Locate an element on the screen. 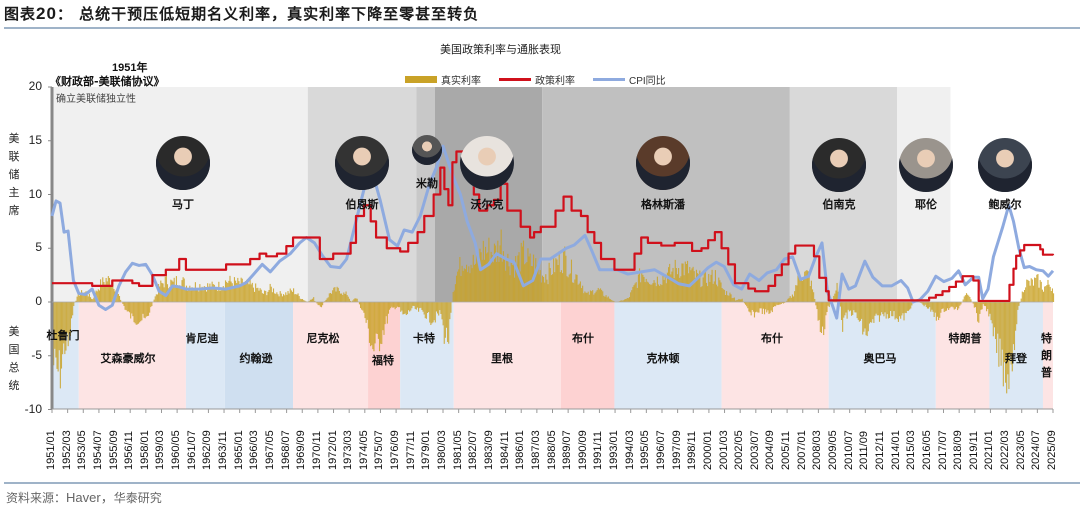 This screenshot has height=512, width=1080. legend-item-policy-rate: 政策利率 is located at coordinates (537, 79).